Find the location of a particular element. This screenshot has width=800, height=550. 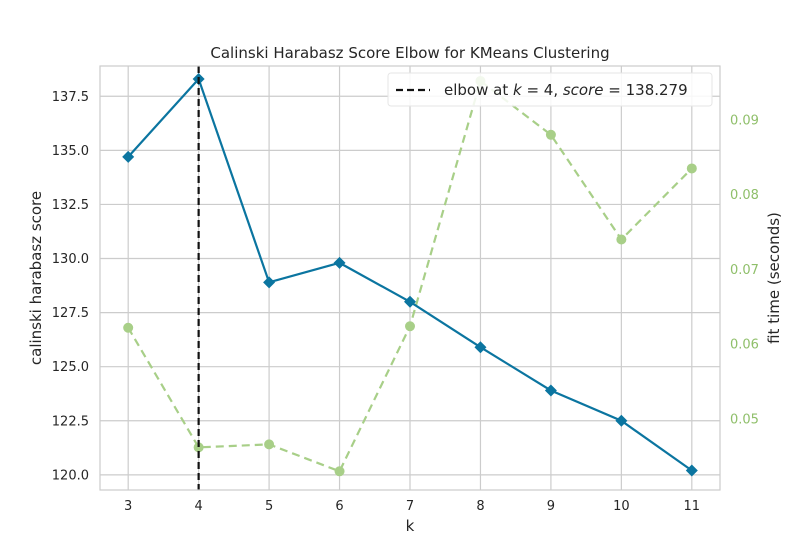

y-tick-label: 135.0 is located at coordinates (70, 151).